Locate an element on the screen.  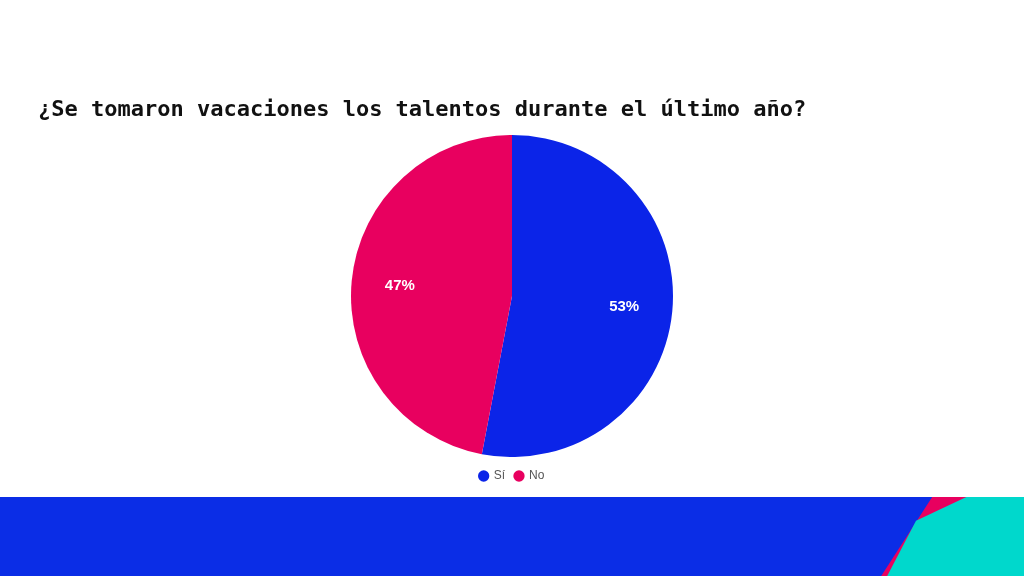
legend-label: Sí is located at coordinates (499, 475).